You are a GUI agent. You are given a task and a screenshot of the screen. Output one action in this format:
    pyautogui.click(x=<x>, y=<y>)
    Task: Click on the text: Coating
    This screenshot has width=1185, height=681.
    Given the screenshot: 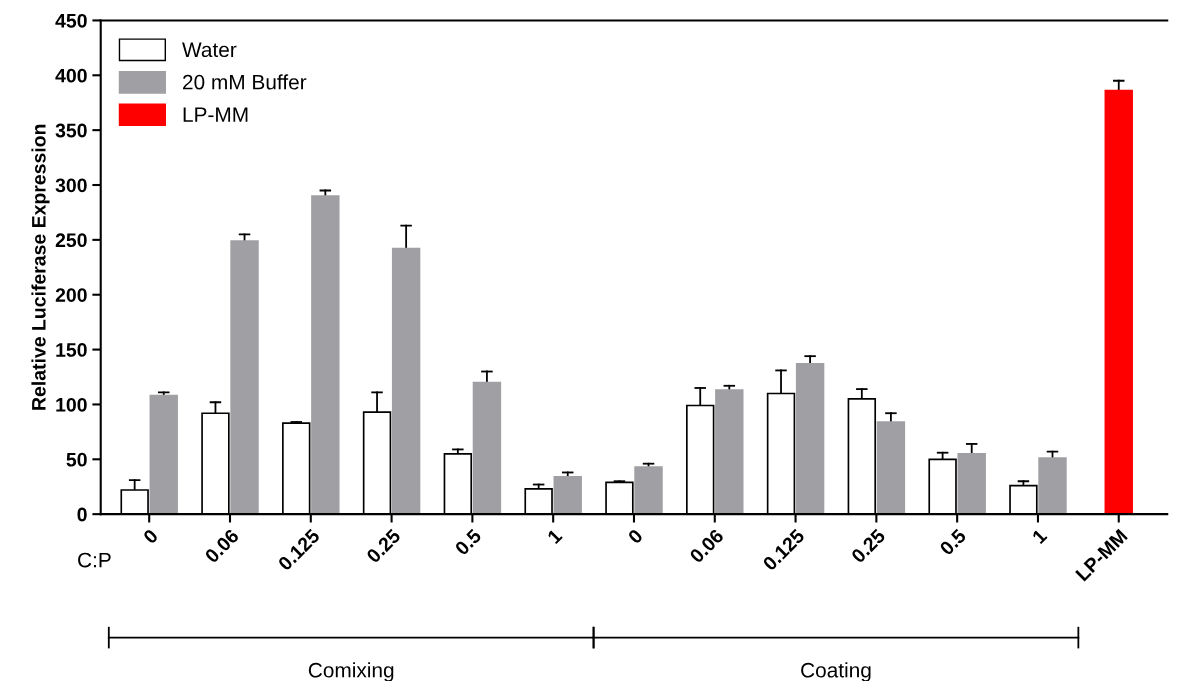 What is the action you would take?
    pyautogui.click(x=836, y=671)
    